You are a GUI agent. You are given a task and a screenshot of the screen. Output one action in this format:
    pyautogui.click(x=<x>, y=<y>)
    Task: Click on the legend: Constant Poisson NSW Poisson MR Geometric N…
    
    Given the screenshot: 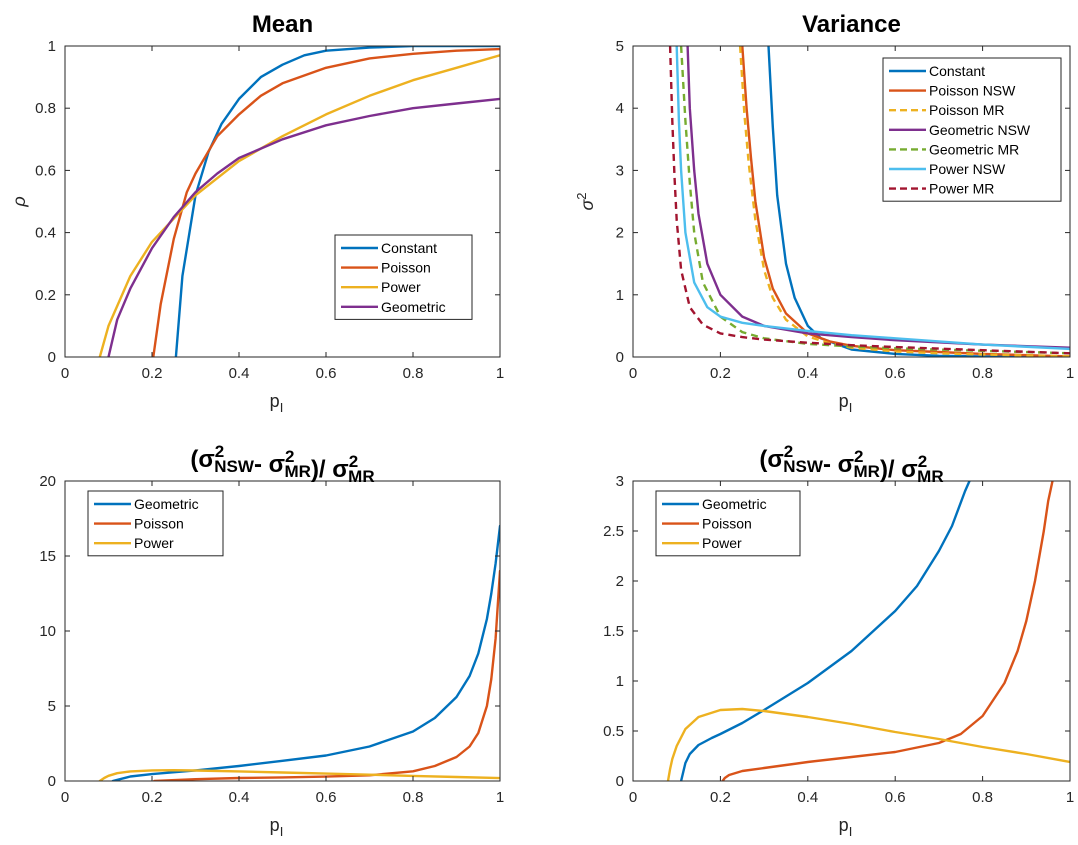 What is the action you would take?
    pyautogui.click(x=972, y=129)
    